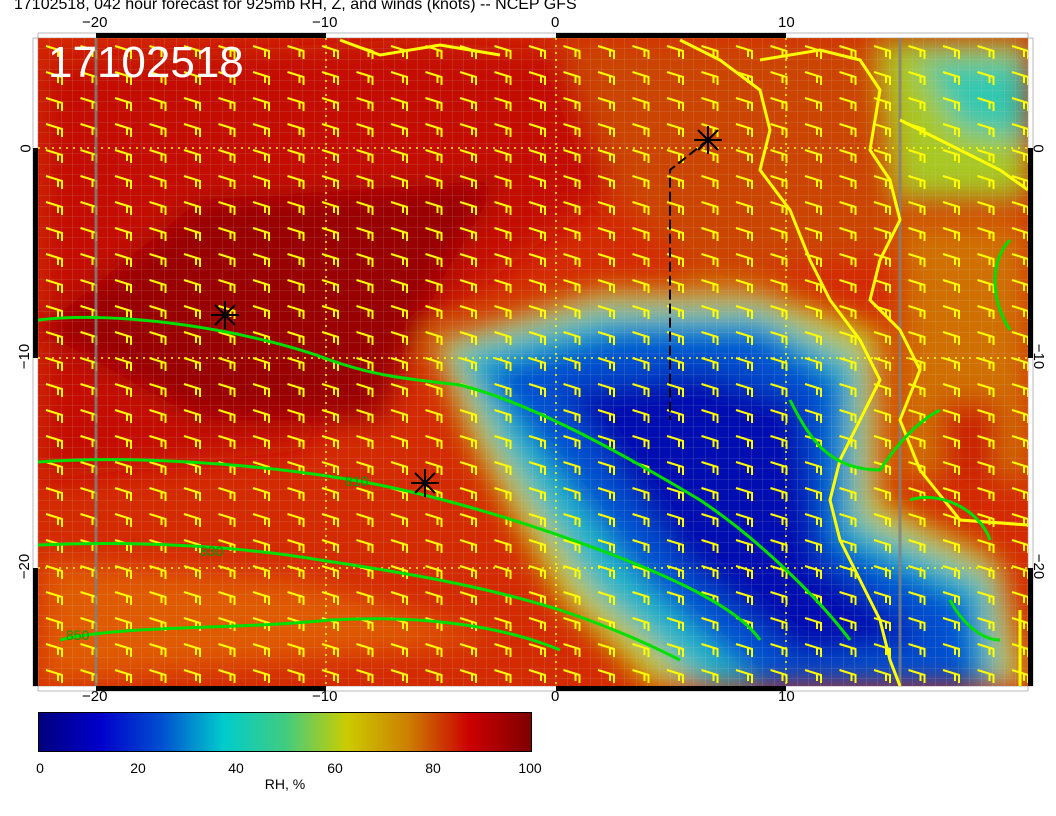  What do you see at coordinates (40, 768) in the screenshot?
I see `colorbar-tick: 0` at bounding box center [40, 768].